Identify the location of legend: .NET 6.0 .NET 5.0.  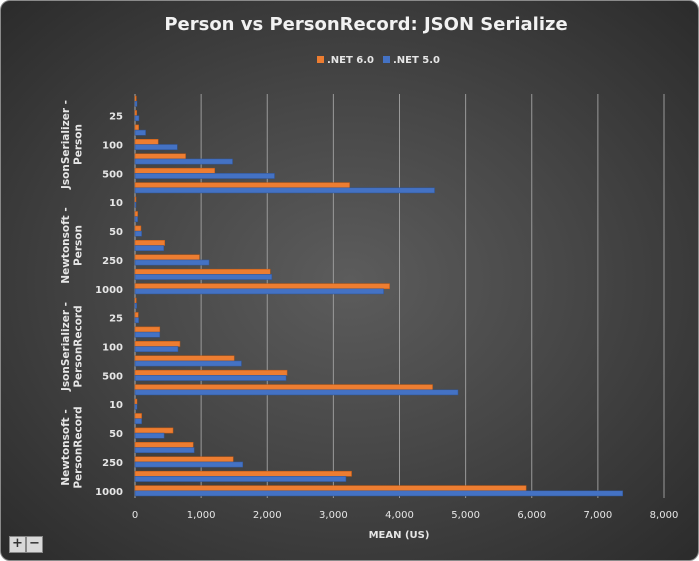
(378, 60).